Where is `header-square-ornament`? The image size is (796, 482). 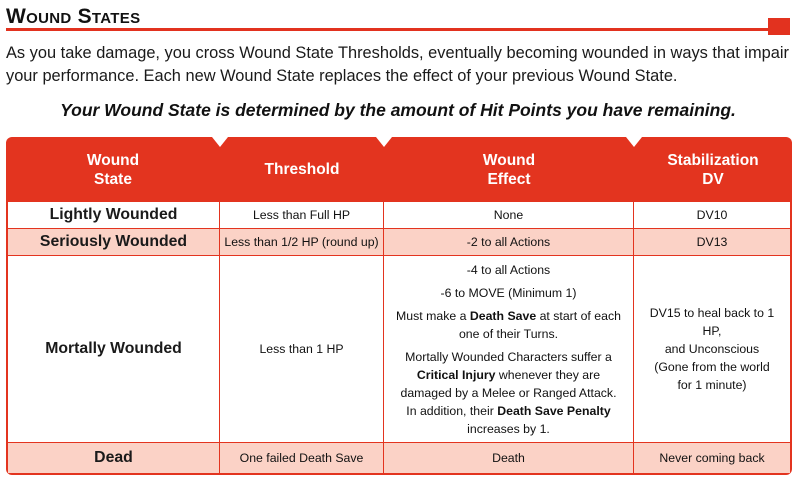 header-square-ornament is located at coordinates (779, 26).